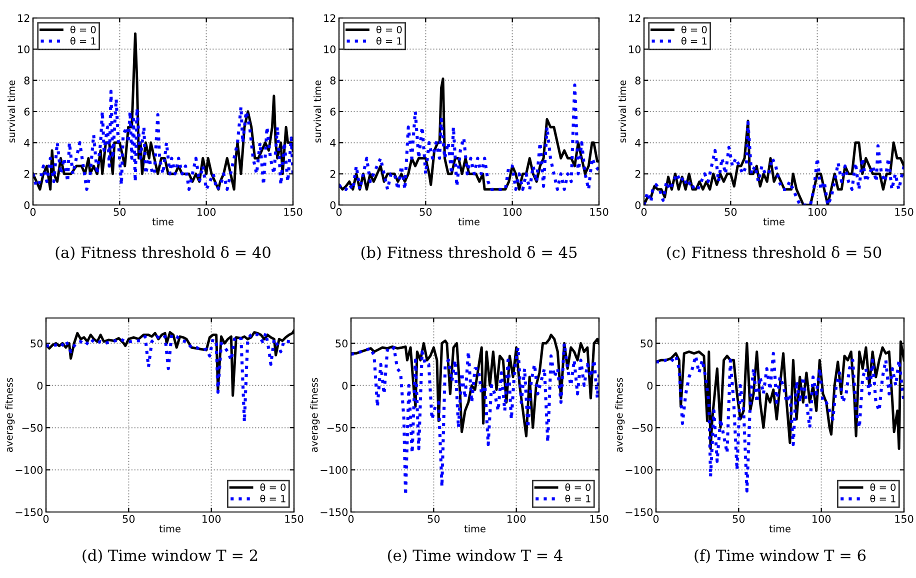 The height and width of the screenshot is (578, 916). I want to click on text: (a) Fitness threshold δ = 40, so click(163, 253).